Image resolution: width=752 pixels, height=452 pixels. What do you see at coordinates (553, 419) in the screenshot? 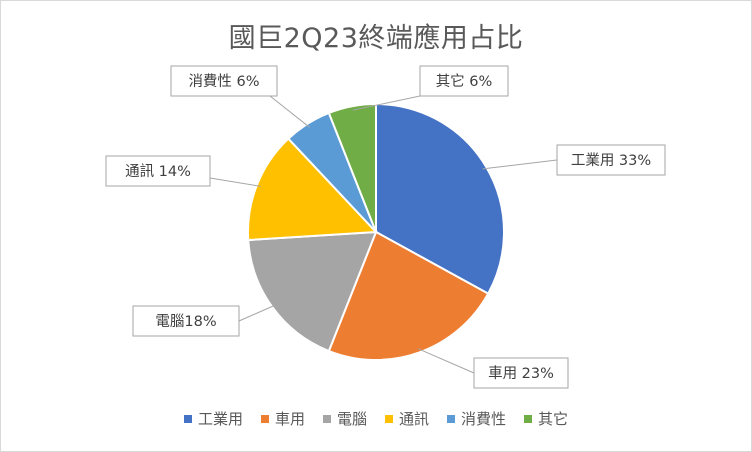
I see `legend-label-other: 其它` at bounding box center [553, 419].